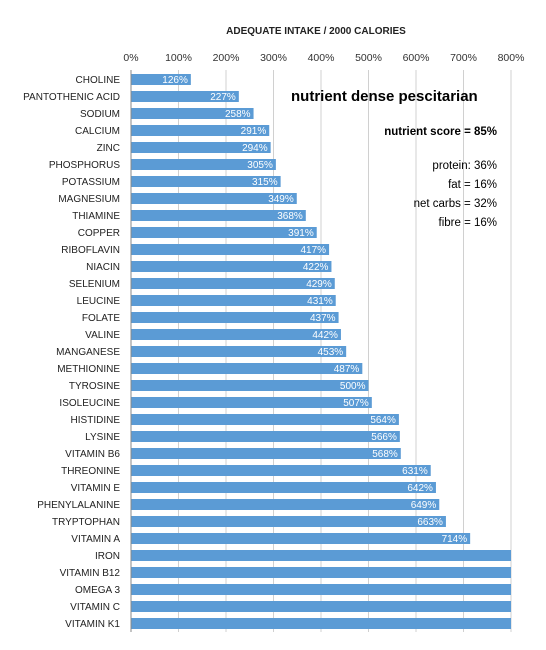 This screenshot has height=650, width=546. Describe the element at coordinates (90, 573) in the screenshot. I see `category-label: VITAMIN B12` at that location.